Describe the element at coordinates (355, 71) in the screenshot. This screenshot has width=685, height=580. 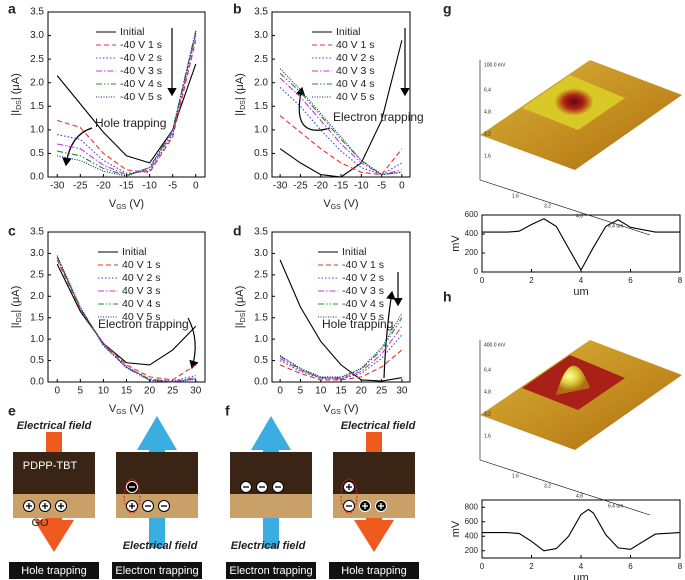
I see `legend-label: 40 V 3 s` at that location.